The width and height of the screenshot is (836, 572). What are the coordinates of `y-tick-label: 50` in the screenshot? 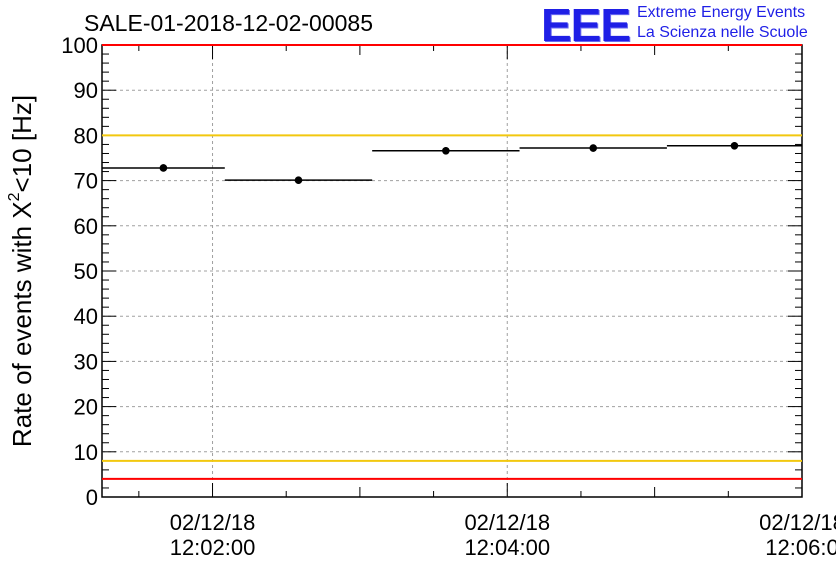 It's located at (86, 271).